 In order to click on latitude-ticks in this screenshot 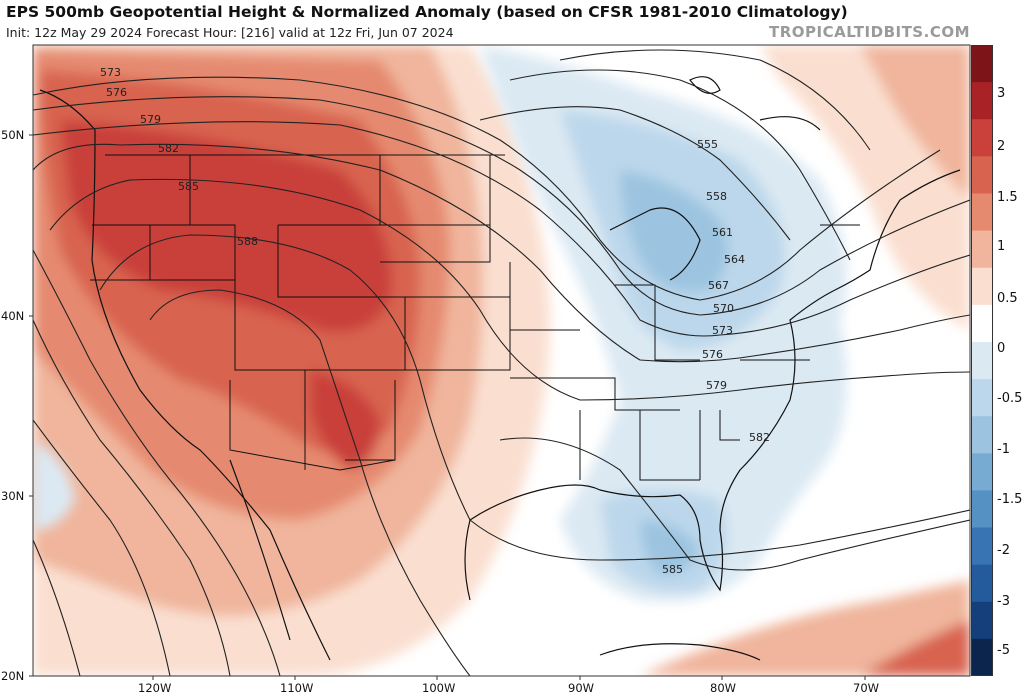, I will do `click(31, 405)`.